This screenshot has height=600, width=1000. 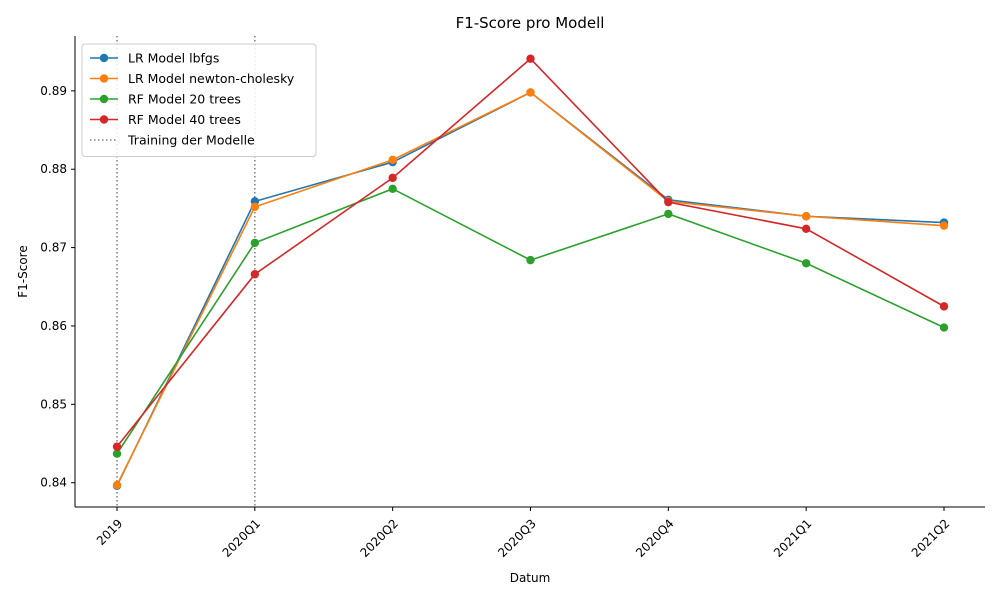 What do you see at coordinates (211, 78) in the screenshot?
I see `legend-label: LR Model newton-cholesky` at bounding box center [211, 78].